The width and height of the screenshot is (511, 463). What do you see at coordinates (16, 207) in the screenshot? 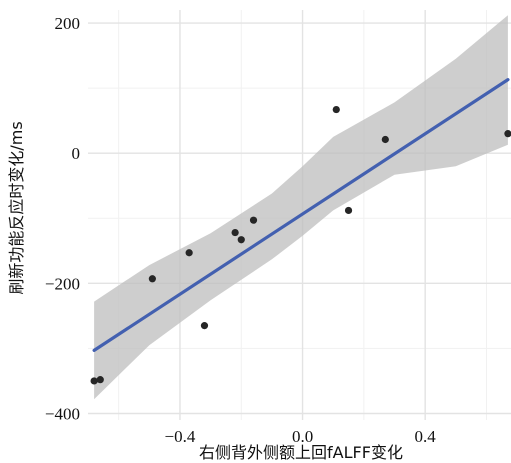
I see `y-axis-label: 刷新功能反应时变化/ms` at bounding box center [16, 207].